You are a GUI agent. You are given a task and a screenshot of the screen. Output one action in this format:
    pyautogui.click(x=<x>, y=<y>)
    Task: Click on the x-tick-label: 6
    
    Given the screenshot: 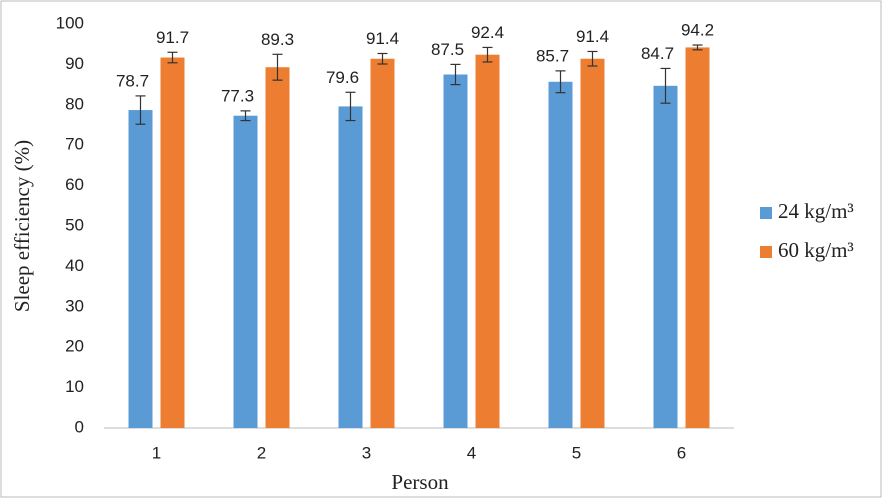 What is the action you would take?
    pyautogui.click(x=681, y=452)
    